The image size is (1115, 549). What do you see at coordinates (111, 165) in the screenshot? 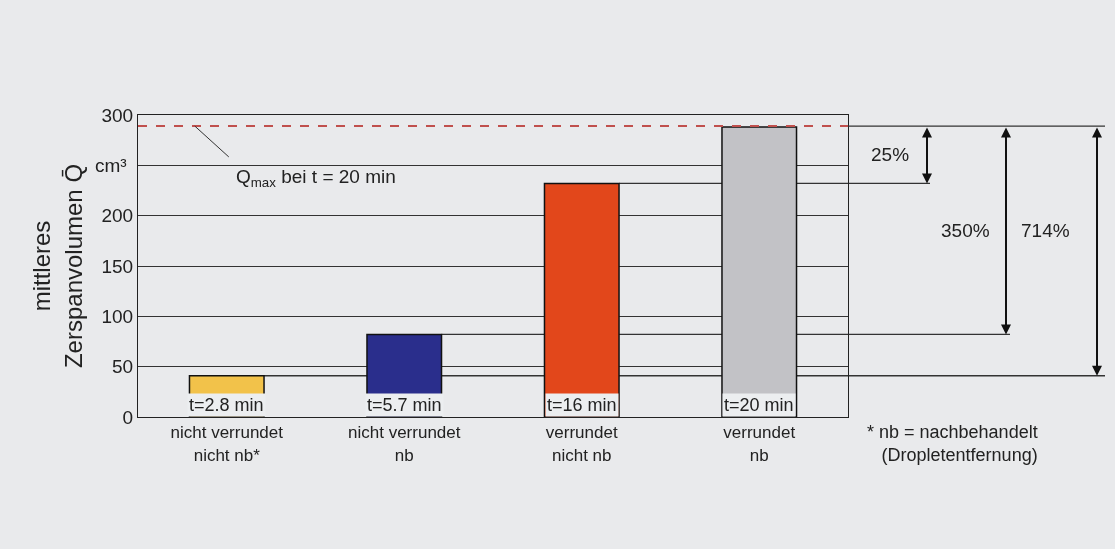
I see `text: cm³` at bounding box center [111, 165].